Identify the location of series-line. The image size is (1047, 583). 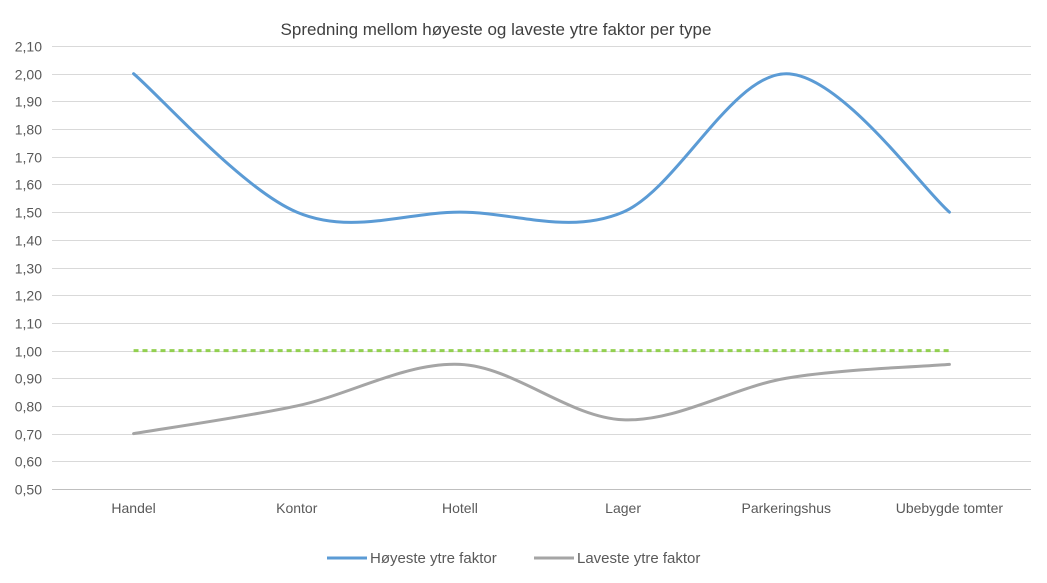
(541, 399).